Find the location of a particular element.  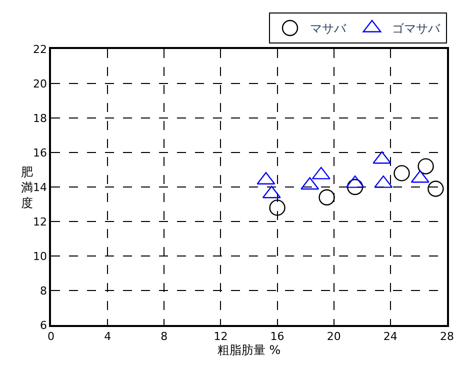

y-tick-label: 16 is located at coordinates (40, 153).